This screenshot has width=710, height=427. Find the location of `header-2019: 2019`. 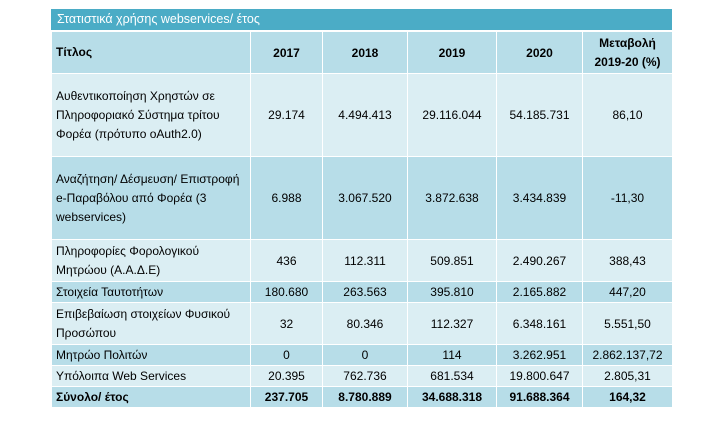

header-2019: 2019 is located at coordinates (452, 52).